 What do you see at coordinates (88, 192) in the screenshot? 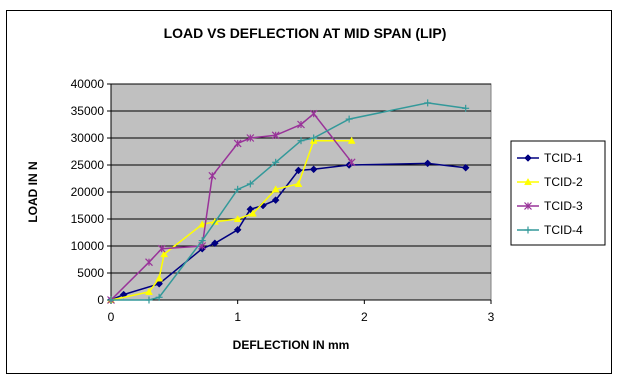
I see `y-tick-label: 20000` at bounding box center [88, 192].